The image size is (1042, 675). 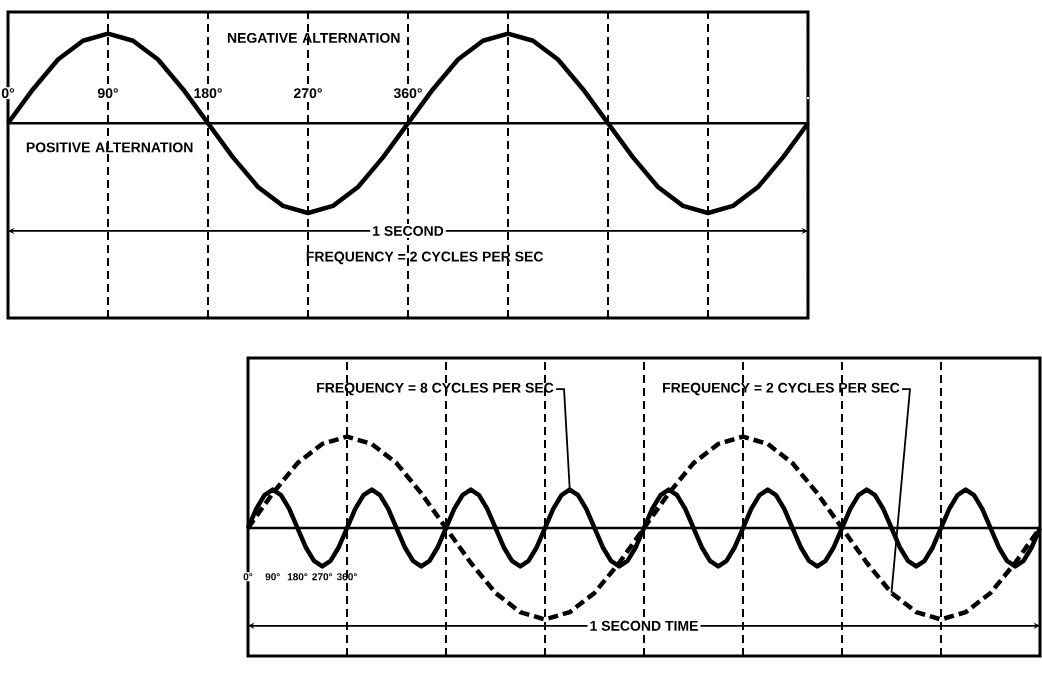 What do you see at coordinates (781, 389) in the screenshot?
I see `annotation: FREQUENCY = 2 CYCLES PER SEC` at bounding box center [781, 389].